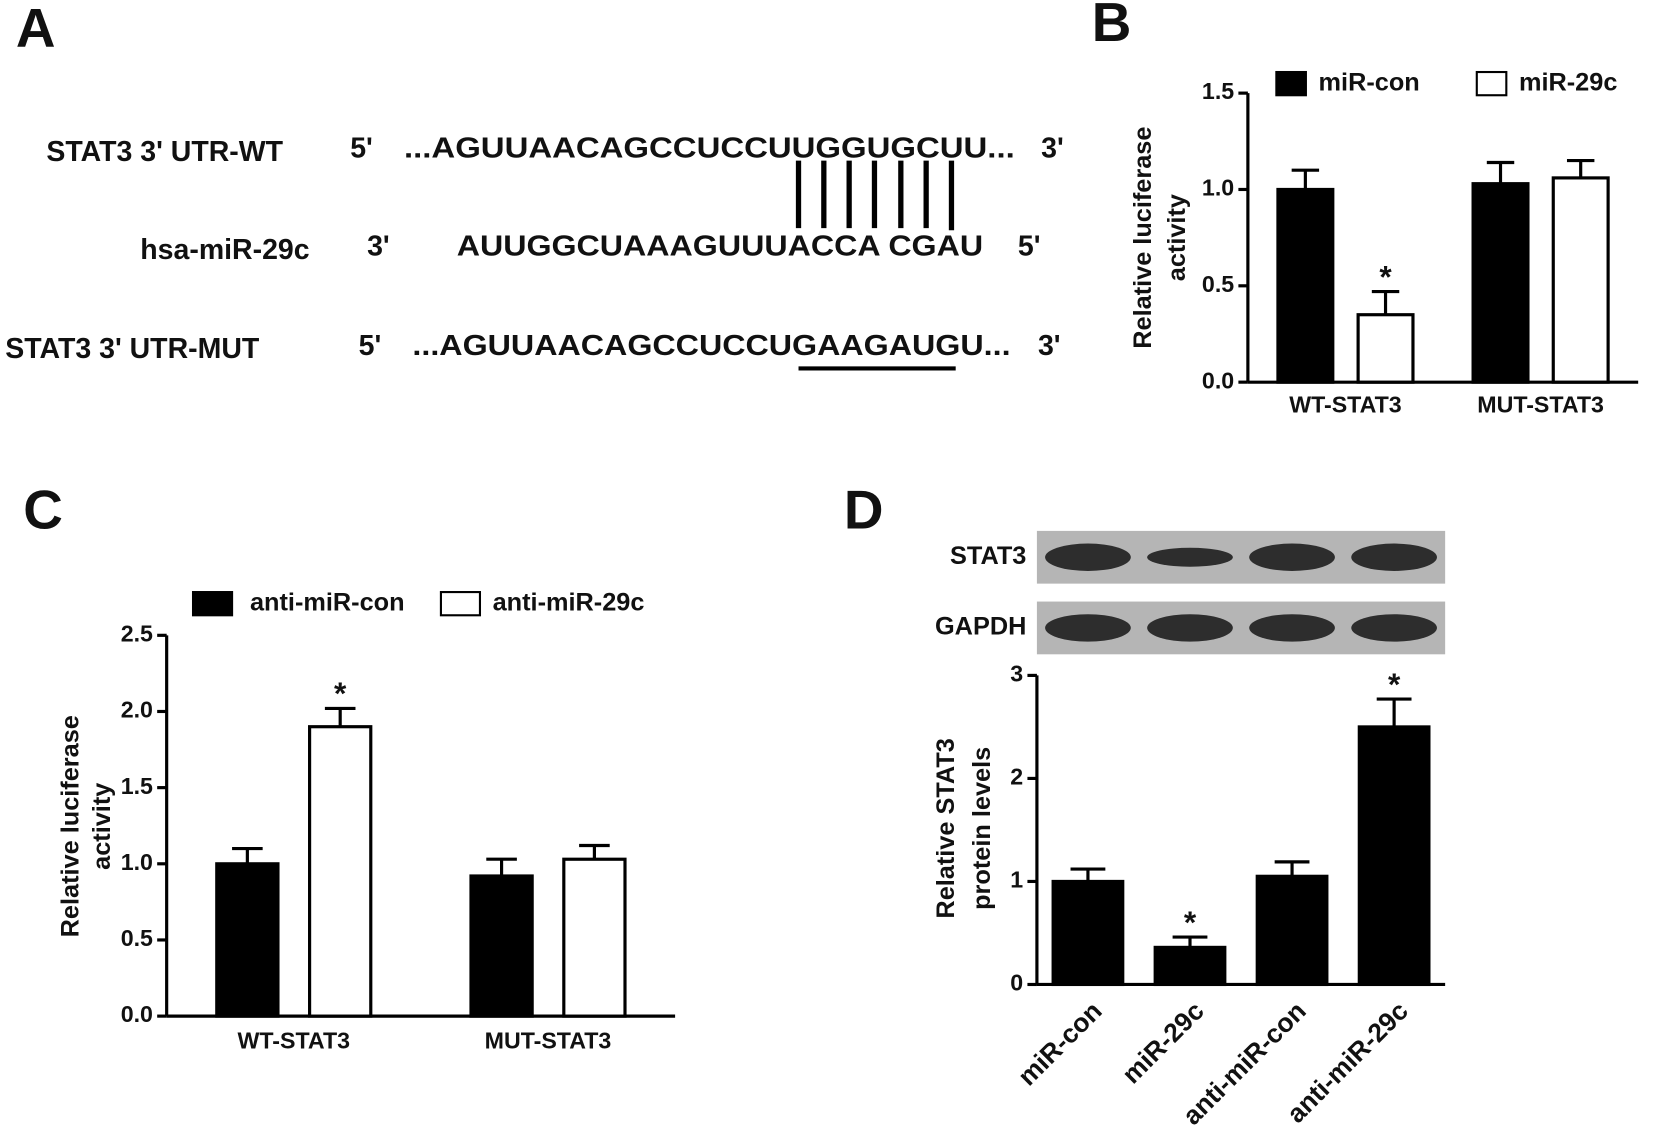  What do you see at coordinates (569, 602) in the screenshot?
I see `legend-label: anti-miR-29c` at bounding box center [569, 602].